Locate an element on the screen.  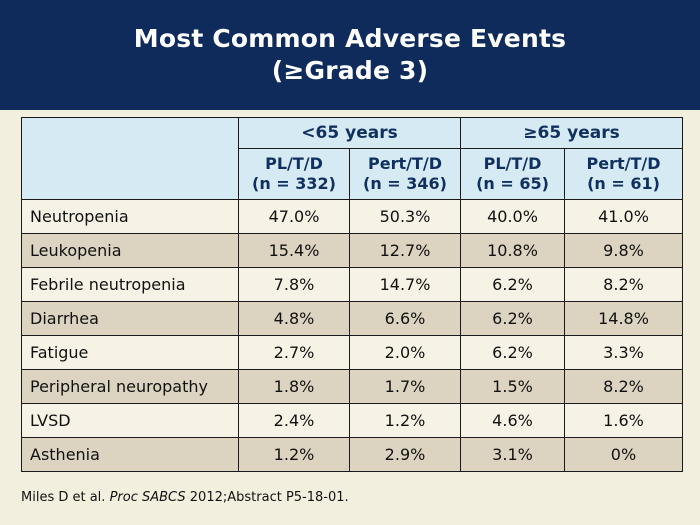
value-cell: 1.6% is located at coordinates (623, 420).